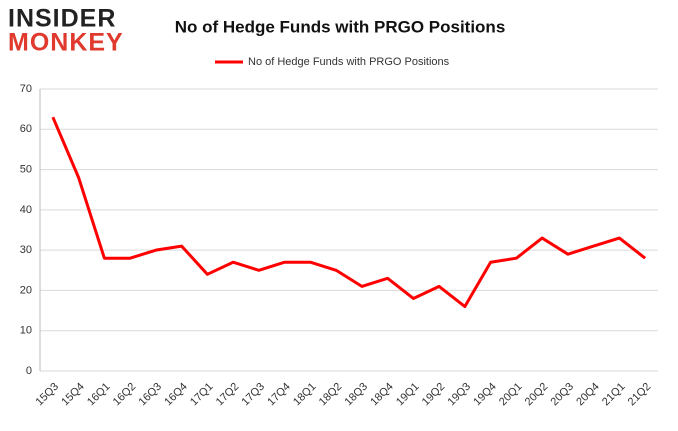 The image size is (678, 431). I want to click on x-tick-label: 16Q4, so click(176, 395).